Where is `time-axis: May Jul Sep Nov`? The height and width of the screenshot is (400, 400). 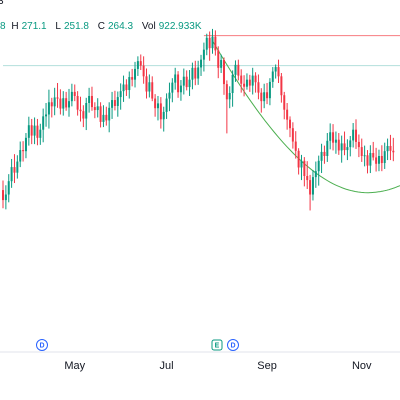 time-axis: May Jul Sep Nov is located at coordinates (218, 366).